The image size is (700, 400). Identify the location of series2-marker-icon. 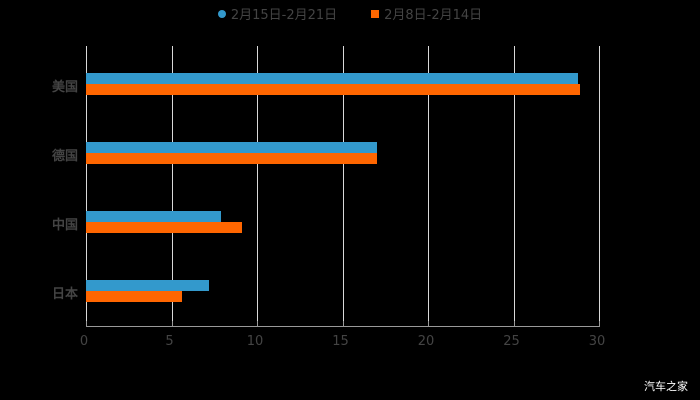
(375, 13).